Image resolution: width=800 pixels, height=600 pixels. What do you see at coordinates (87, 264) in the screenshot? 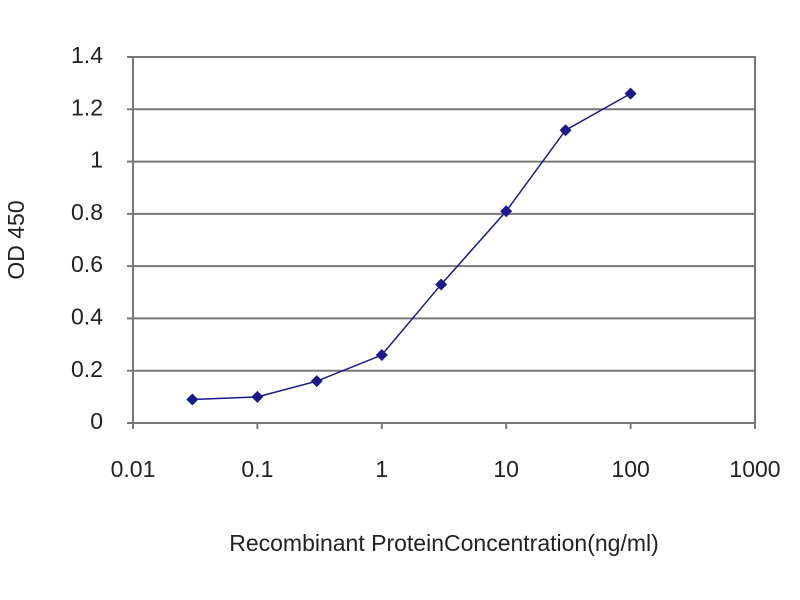
I see `y-tick-label: 0.6` at bounding box center [87, 264].